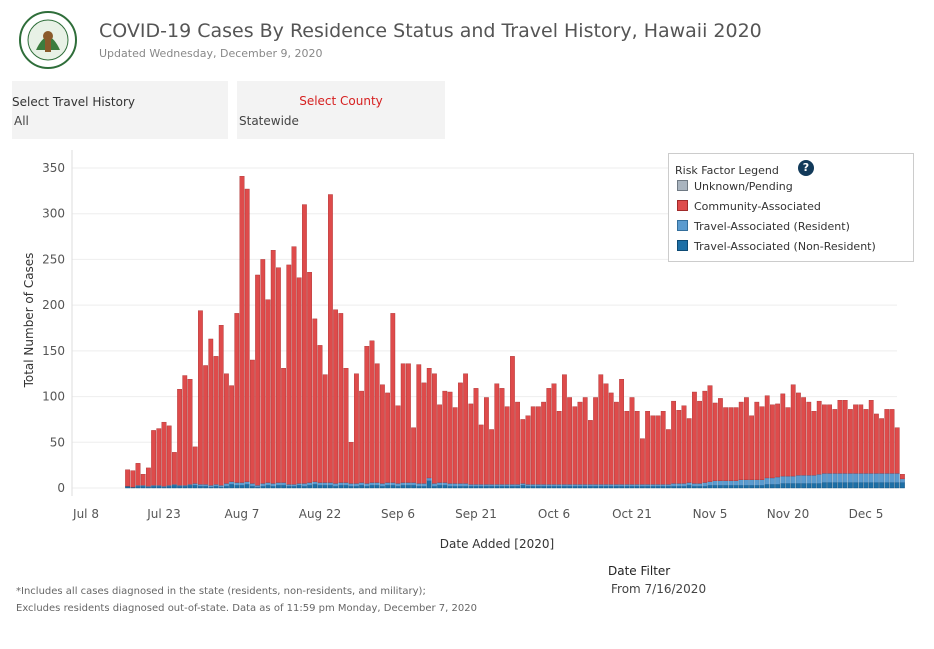 The height and width of the screenshot is (649, 934). Describe the element at coordinates (806, 168) in the screenshot. I see `help-icon: ?` at that location.